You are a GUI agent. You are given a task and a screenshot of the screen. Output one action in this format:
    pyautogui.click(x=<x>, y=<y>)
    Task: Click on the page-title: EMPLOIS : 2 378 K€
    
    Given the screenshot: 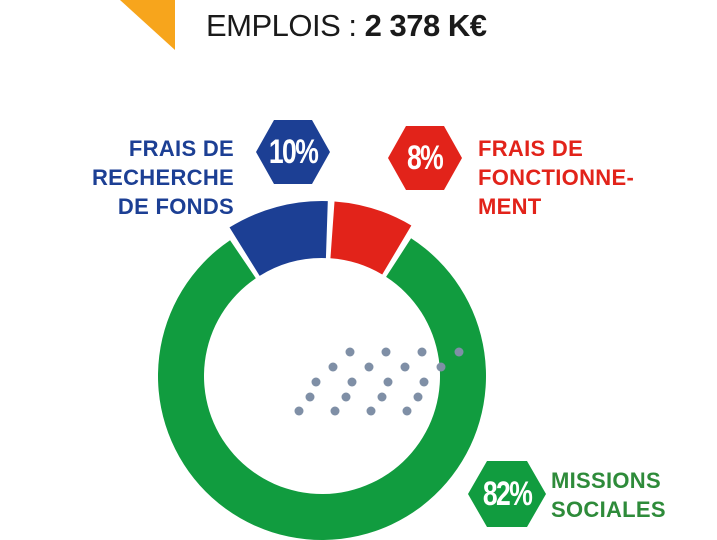 What is the action you would take?
    pyautogui.click(x=346, y=26)
    